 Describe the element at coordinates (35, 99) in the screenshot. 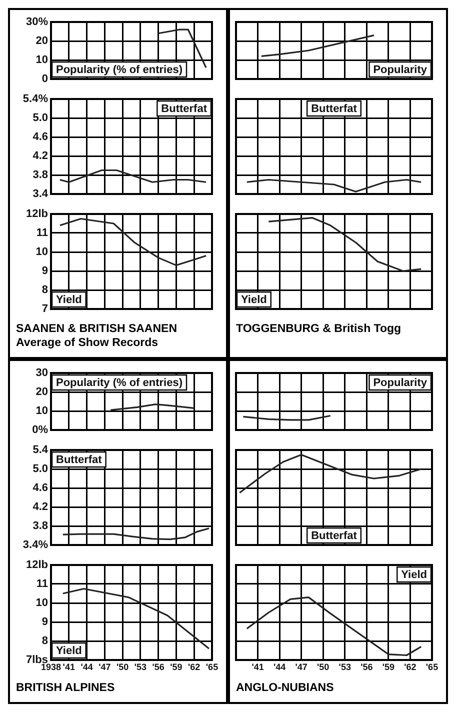

I see `y-tick-label: 5.4%` at that location.